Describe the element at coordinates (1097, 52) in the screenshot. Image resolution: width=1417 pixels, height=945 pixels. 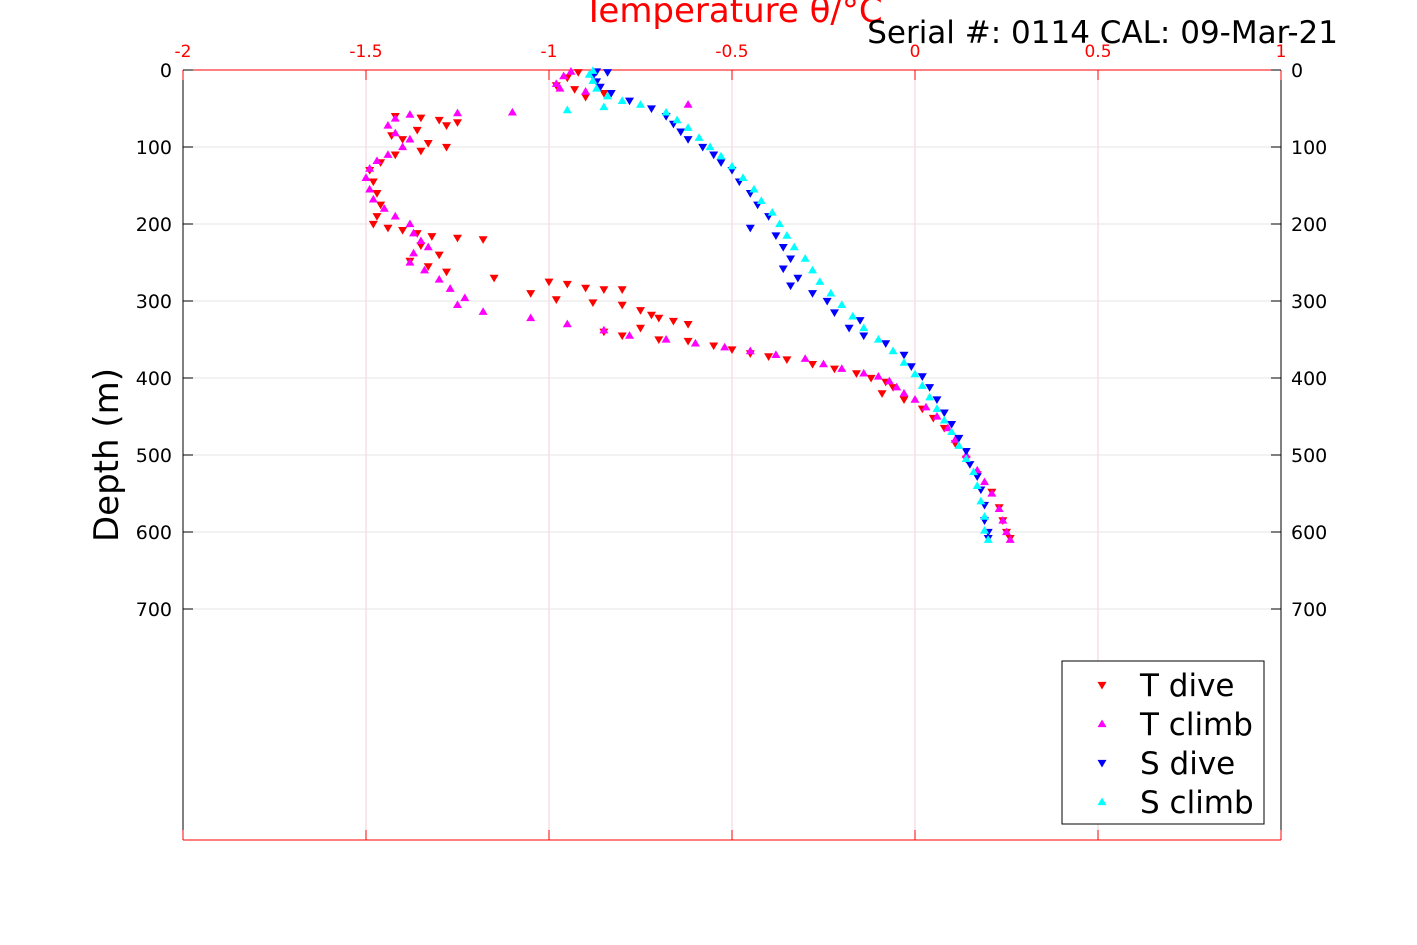
I see `x-tick-label: 0.5` at that location.